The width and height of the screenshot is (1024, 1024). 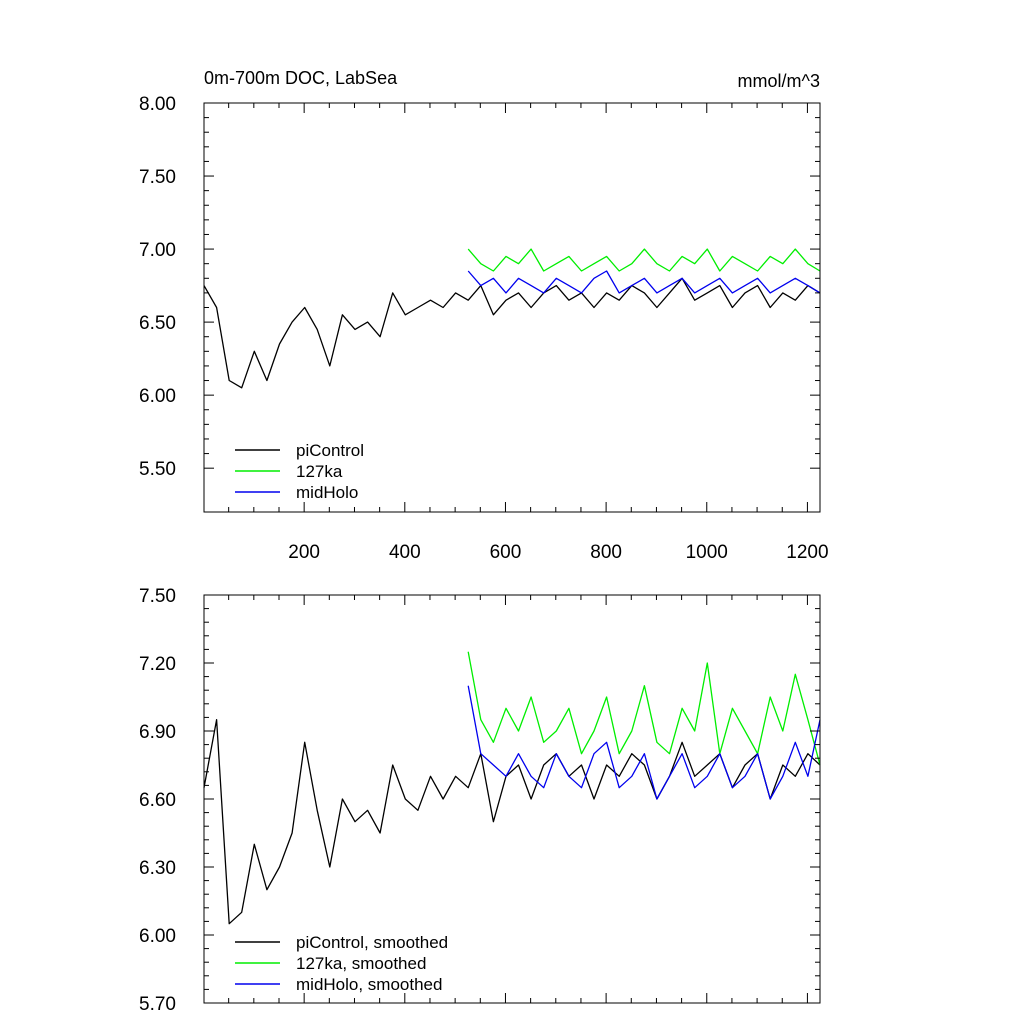 I want to click on bottom-legend-label-2: midHolo, smoothed, so click(x=369, y=984).